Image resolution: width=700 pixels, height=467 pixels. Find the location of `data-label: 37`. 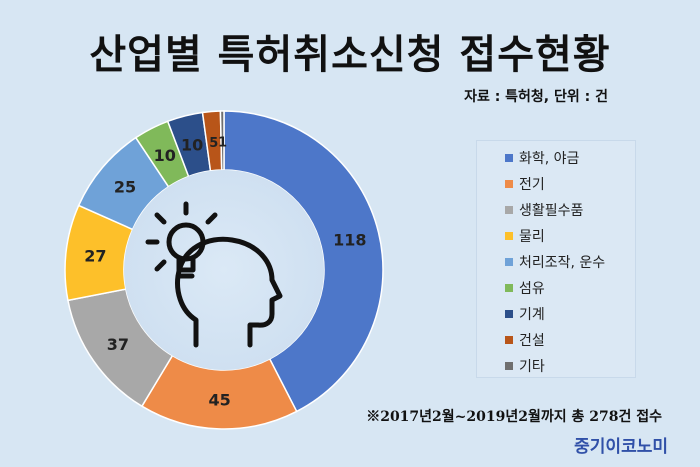

data-label: 37 is located at coordinates (118, 344).